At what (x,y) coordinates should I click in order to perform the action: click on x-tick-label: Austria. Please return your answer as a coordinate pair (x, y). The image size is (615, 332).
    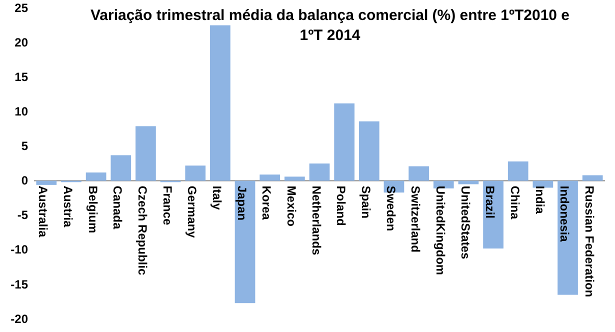
    Looking at the image, I should click on (68, 207).